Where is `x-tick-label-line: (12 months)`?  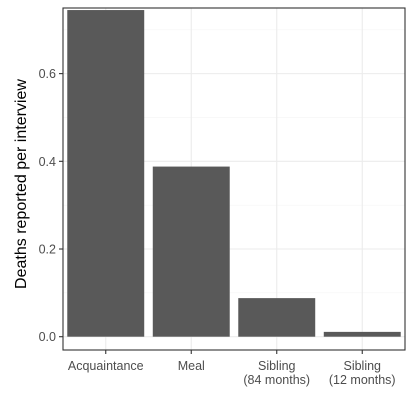
x-tick-label-line: (12 months) is located at coordinates (362, 380).